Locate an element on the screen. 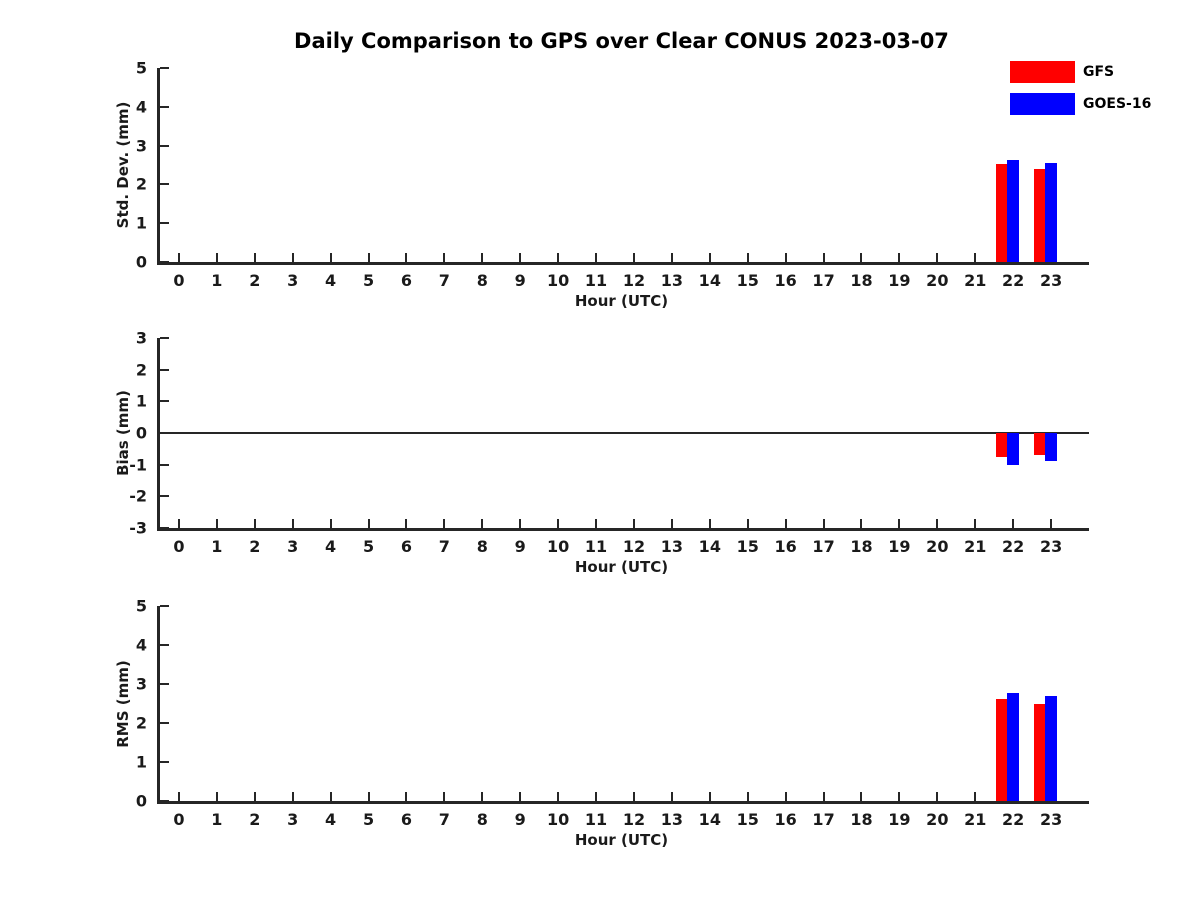 The image size is (1200, 900). x-axis-label-bias: Hour (UTC) is located at coordinates (621, 567).